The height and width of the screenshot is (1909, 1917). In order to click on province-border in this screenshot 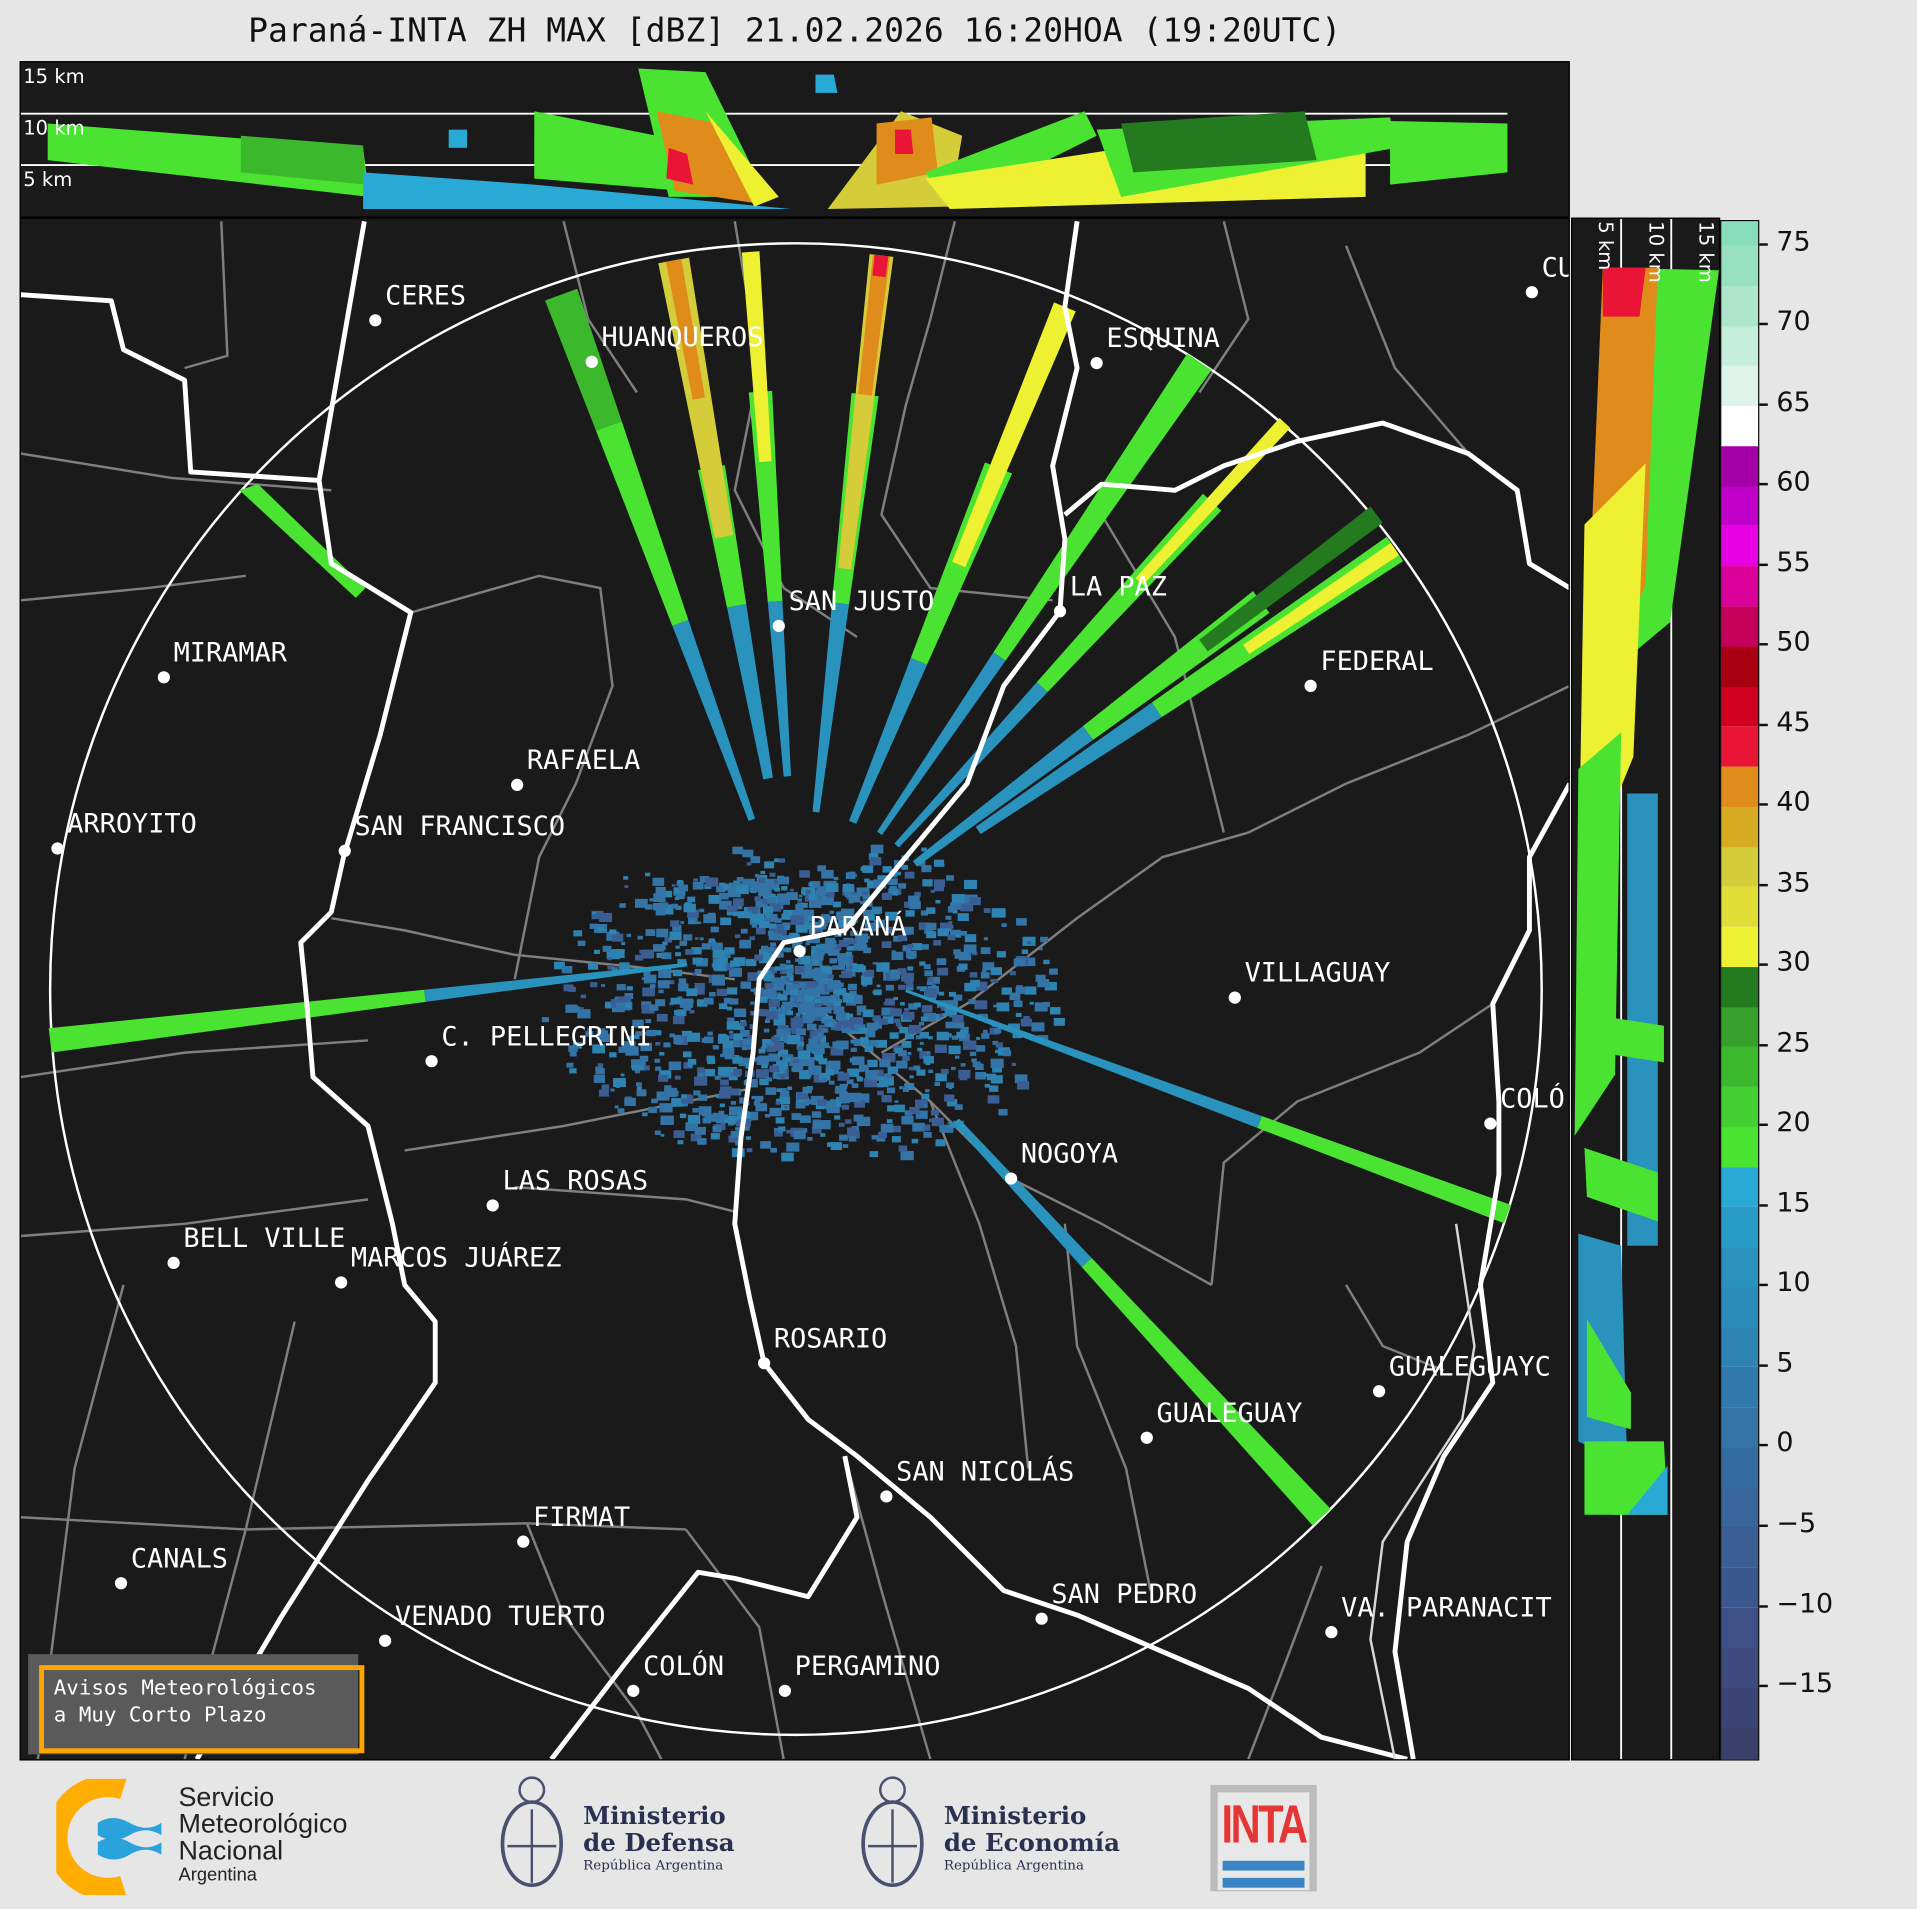, I will do `click(194, 1218)`.